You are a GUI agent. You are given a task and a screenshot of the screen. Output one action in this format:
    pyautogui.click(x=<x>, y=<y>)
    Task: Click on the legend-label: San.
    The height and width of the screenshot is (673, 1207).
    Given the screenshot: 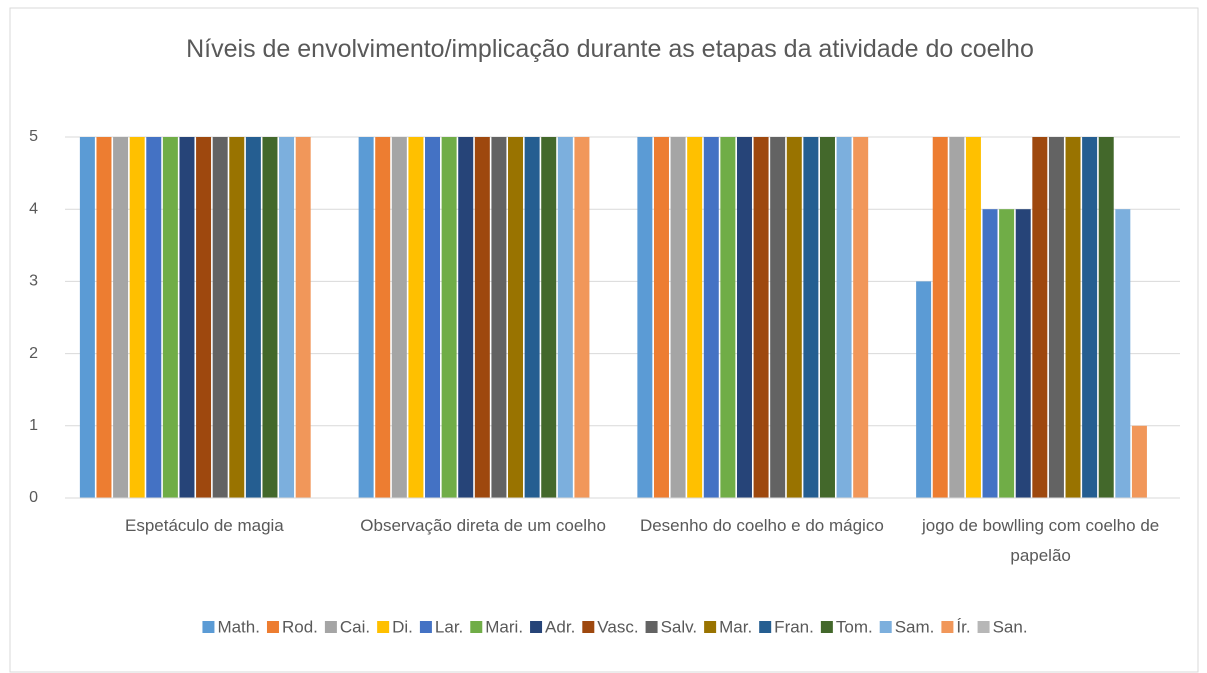 What is the action you would take?
    pyautogui.click(x=1010, y=626)
    